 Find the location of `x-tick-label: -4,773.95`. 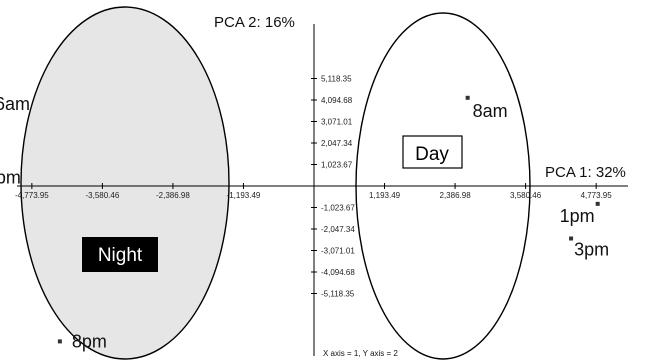

x-tick-label: -4,773.95 is located at coordinates (32, 195).